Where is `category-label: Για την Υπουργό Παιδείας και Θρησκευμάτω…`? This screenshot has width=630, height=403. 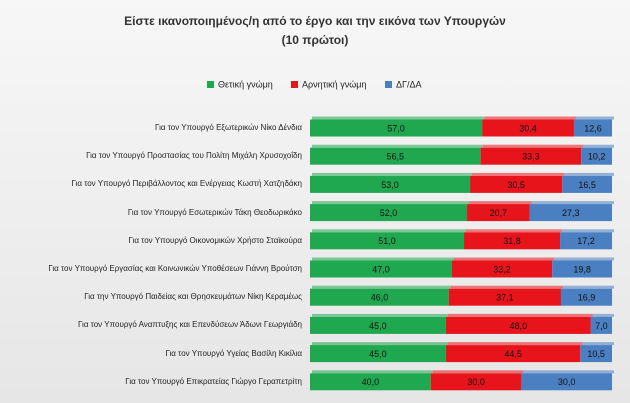
category-label: Για την Υπουργό Παιδείας και Θρησκευμάτω… is located at coordinates (193, 297).